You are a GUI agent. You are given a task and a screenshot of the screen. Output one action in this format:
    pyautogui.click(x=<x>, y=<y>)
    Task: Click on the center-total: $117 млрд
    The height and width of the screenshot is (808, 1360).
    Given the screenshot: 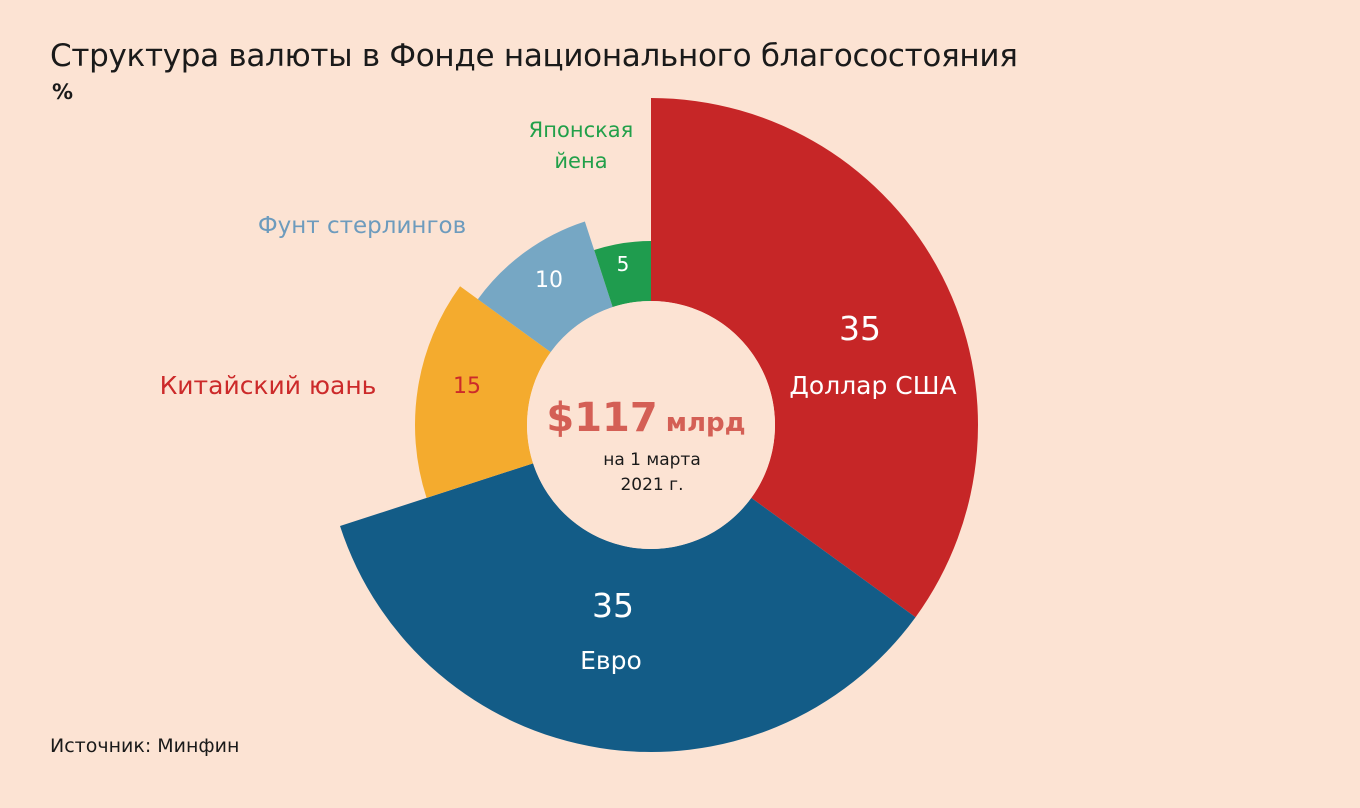 What is the action you would take?
    pyautogui.click(x=645, y=418)
    